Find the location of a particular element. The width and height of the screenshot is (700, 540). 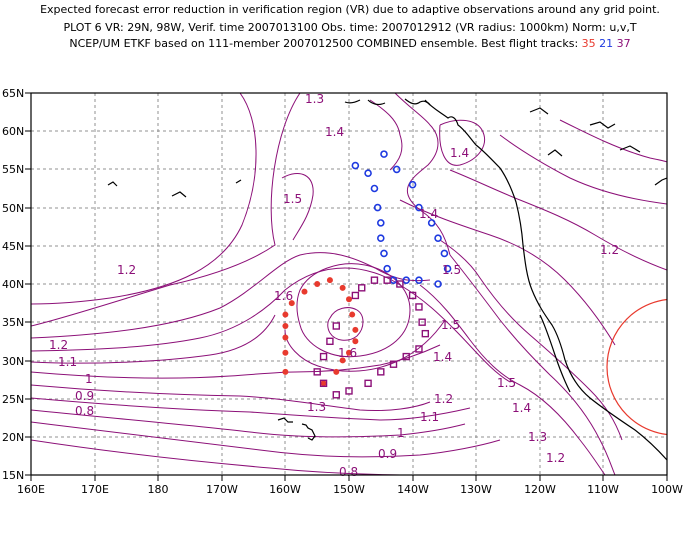

lon-label: 140W is located at coordinates (413, 489).